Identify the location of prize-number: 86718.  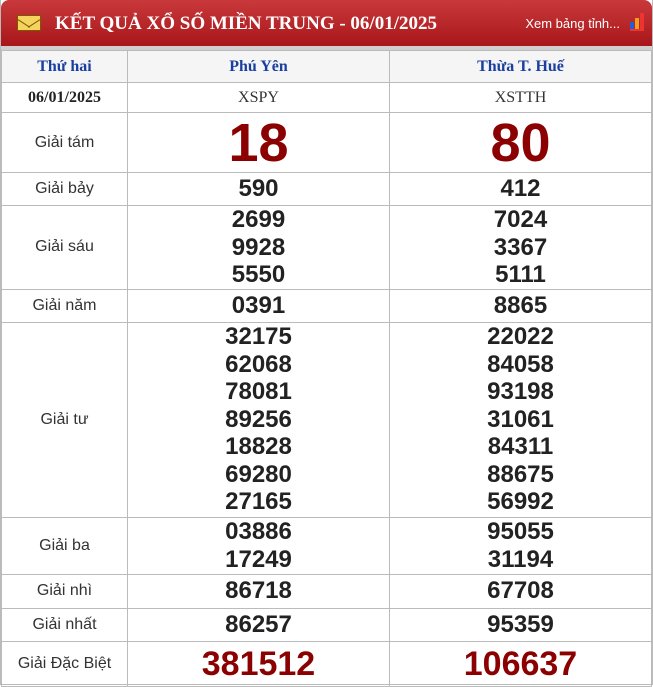
(258, 591).